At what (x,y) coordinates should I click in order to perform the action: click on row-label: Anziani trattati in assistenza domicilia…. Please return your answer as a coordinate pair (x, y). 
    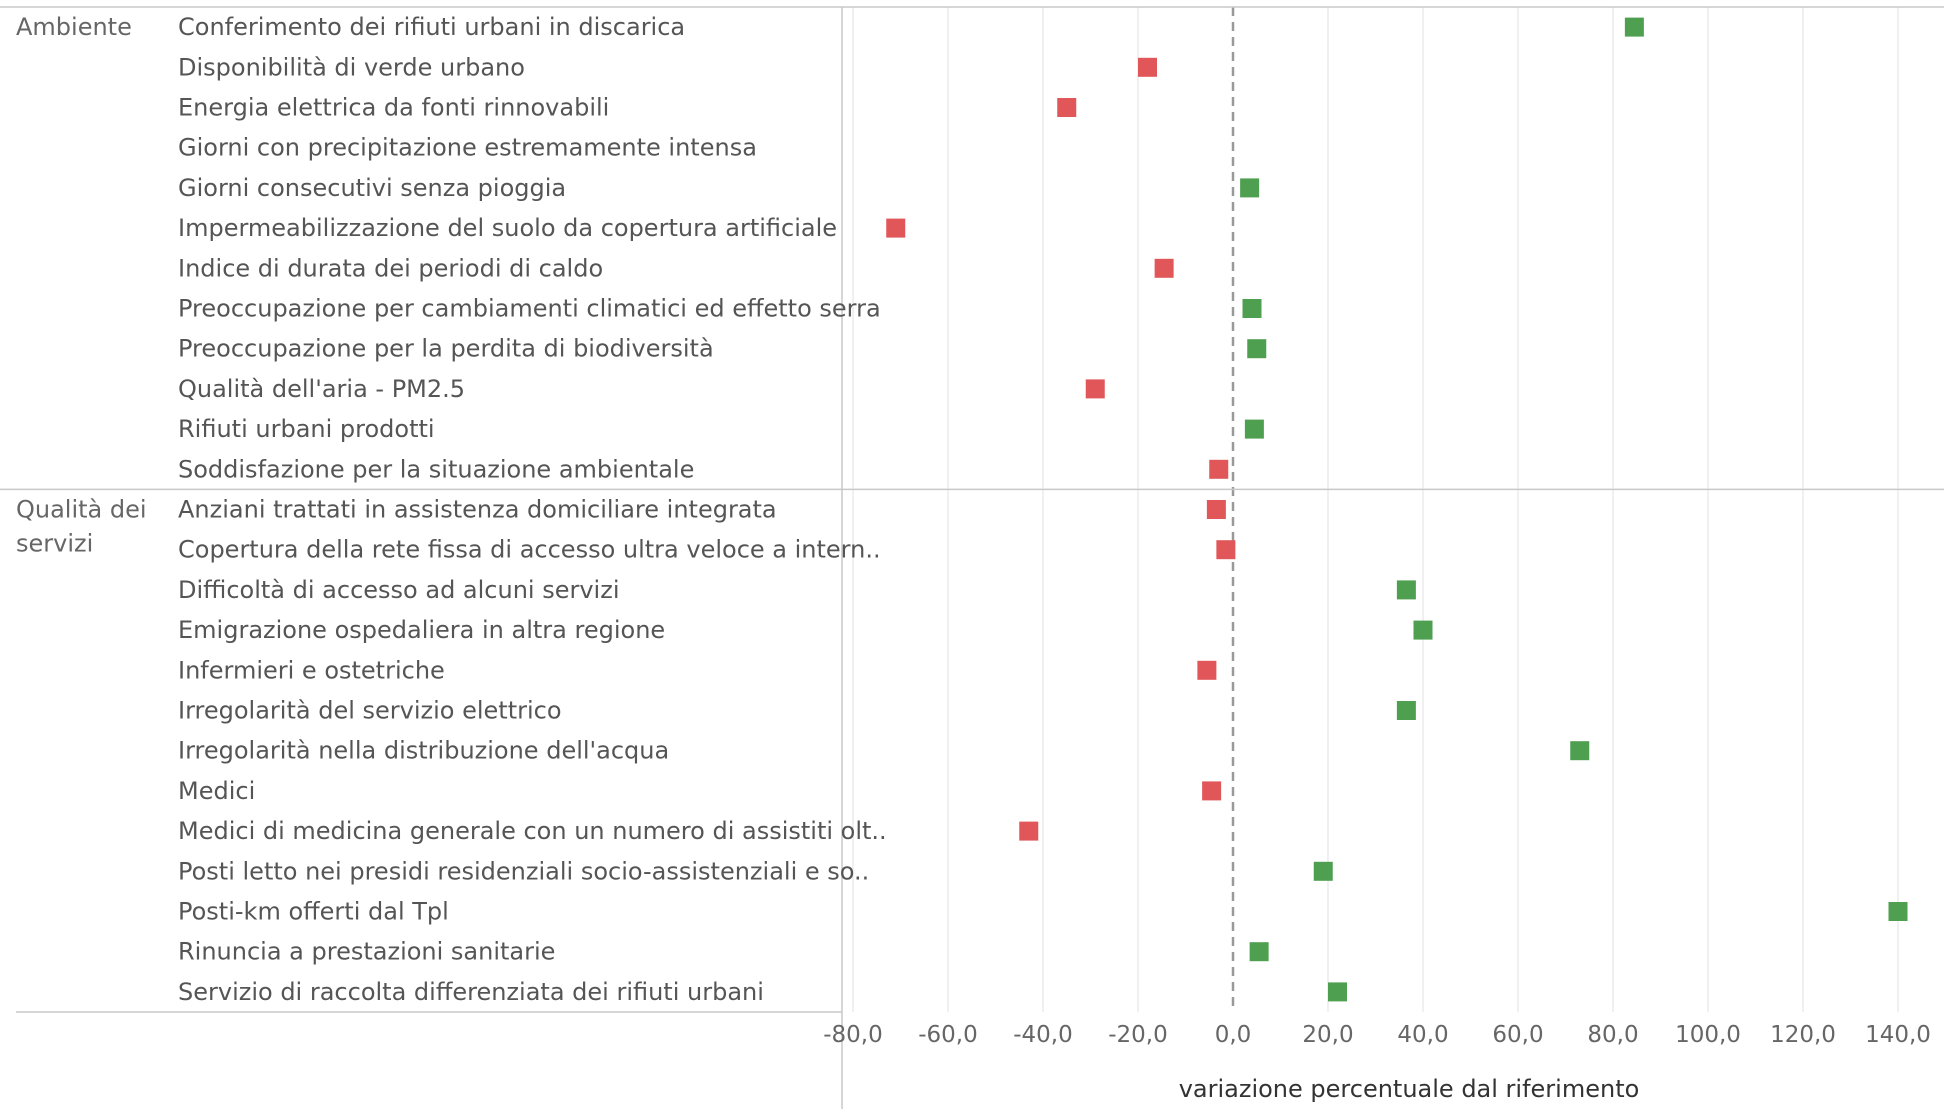
    Looking at the image, I should click on (477, 510).